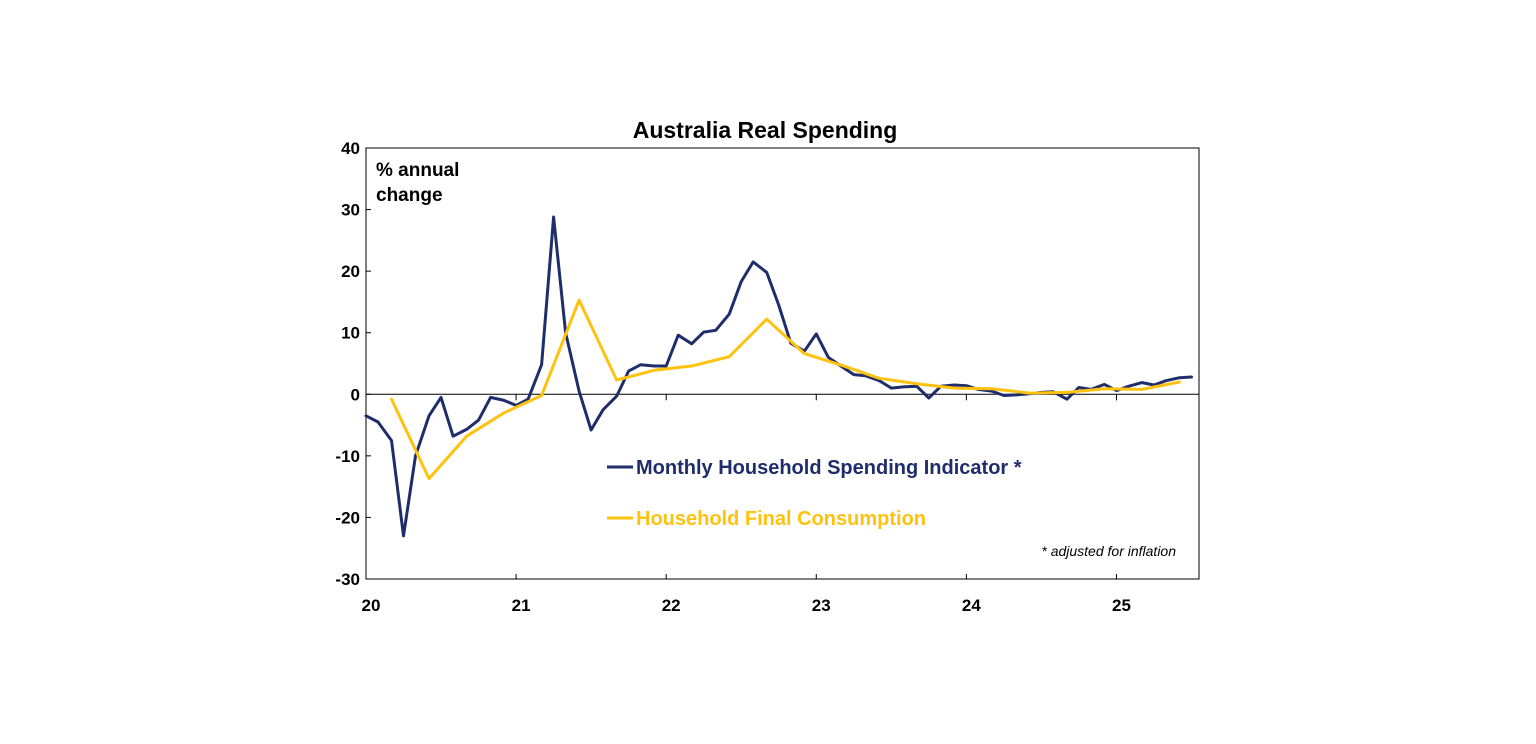 This screenshot has height=744, width=1536. What do you see at coordinates (355, 394) in the screenshot?
I see `y-tick-label: 0` at bounding box center [355, 394].